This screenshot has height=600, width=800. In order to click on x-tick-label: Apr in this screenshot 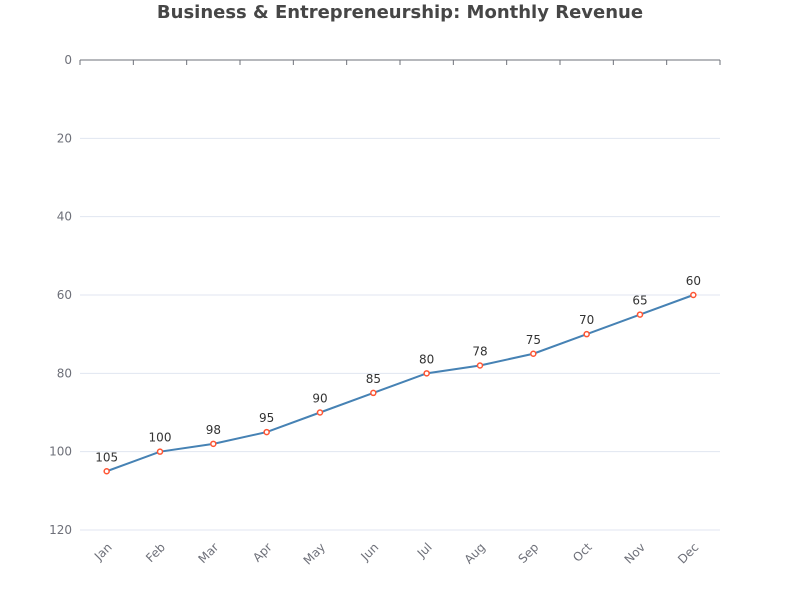, I will do `click(262, 552)`.